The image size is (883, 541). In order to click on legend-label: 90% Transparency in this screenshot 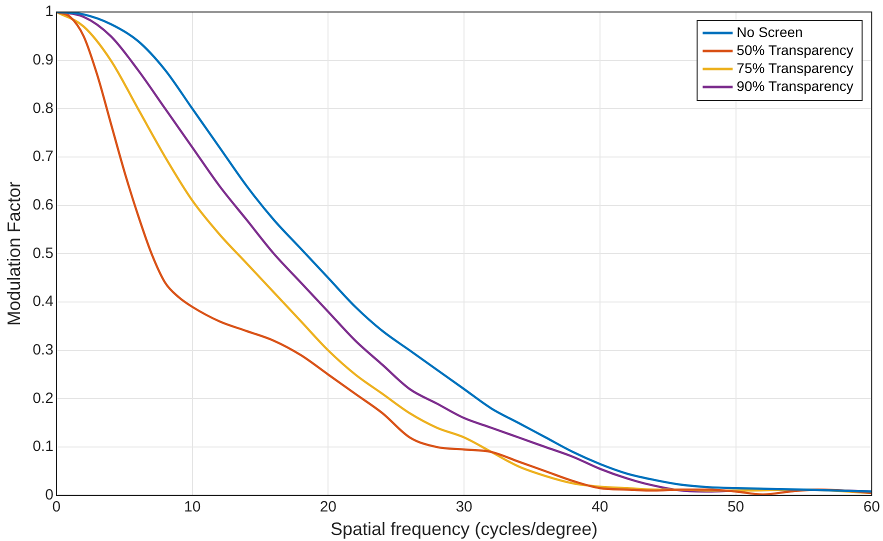, I will do `click(795, 86)`.